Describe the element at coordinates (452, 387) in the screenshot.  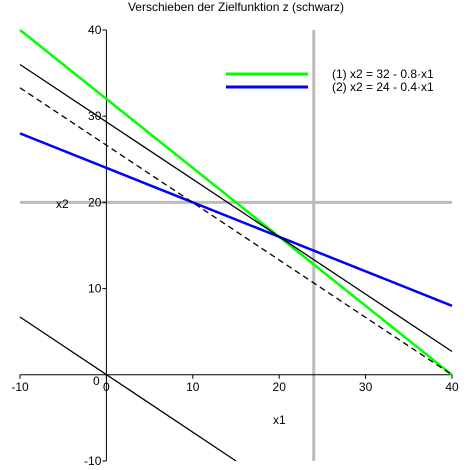
I see `x-tick-label: 40` at that location.